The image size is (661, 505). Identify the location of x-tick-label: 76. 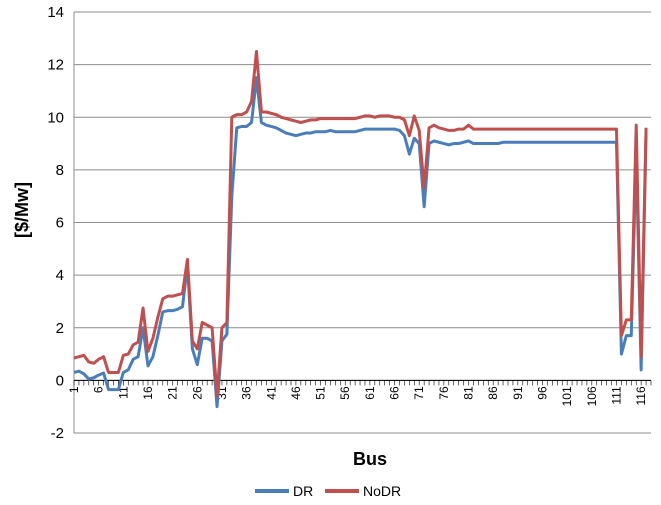
(444, 393).